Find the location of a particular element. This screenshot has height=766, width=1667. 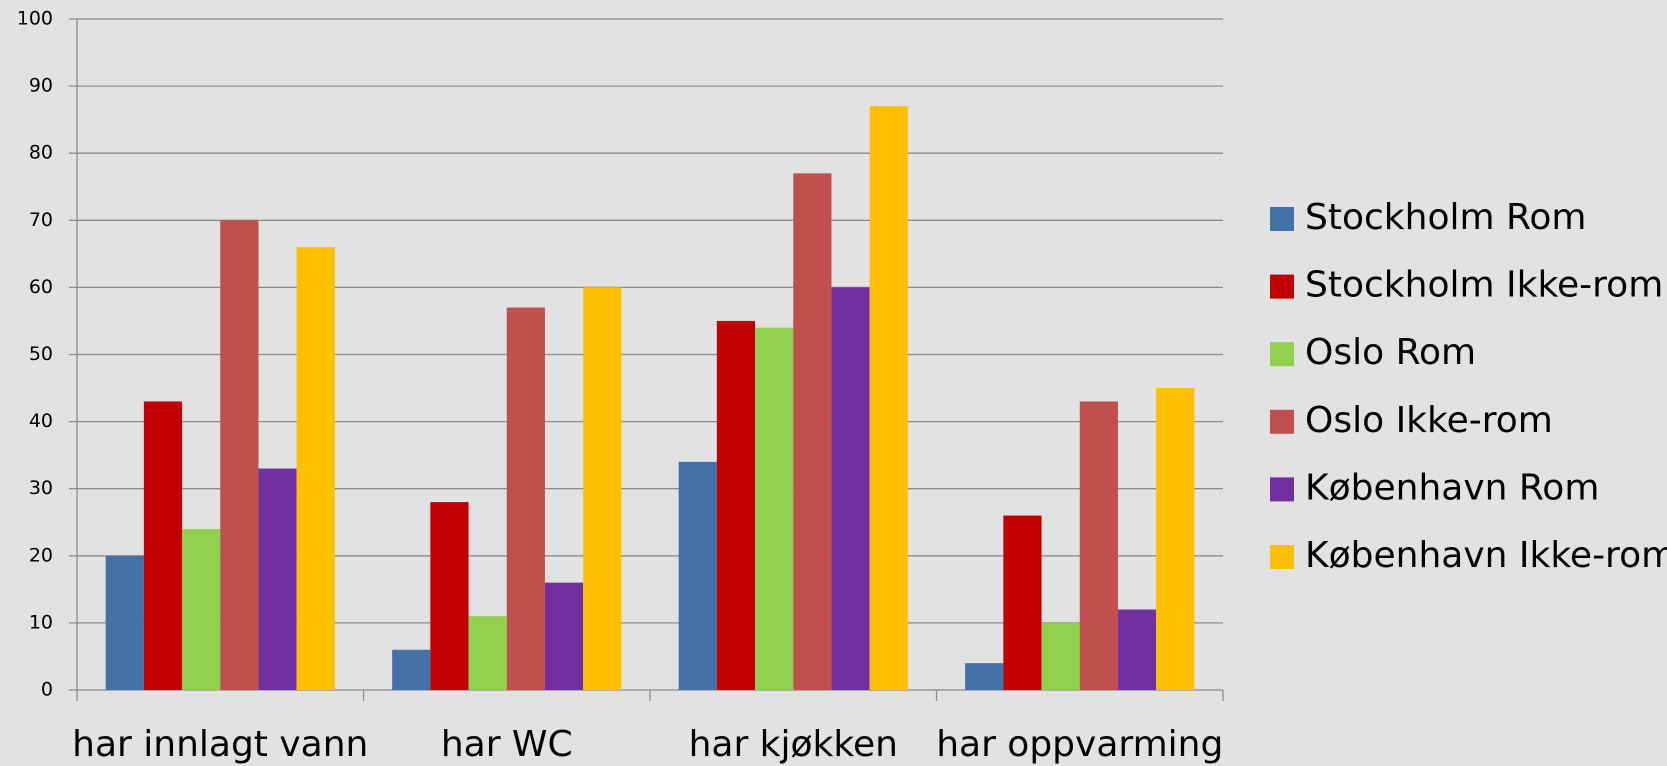

y-tick-label: 10 is located at coordinates (41, 622).